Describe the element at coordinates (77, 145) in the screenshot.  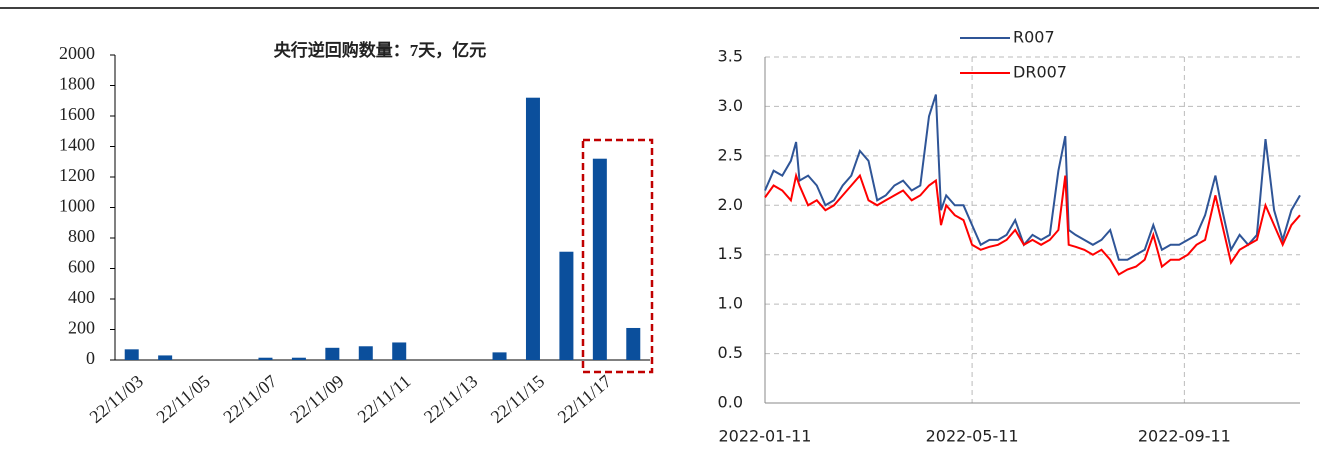
I see `y-tick-label: 1400` at that location.